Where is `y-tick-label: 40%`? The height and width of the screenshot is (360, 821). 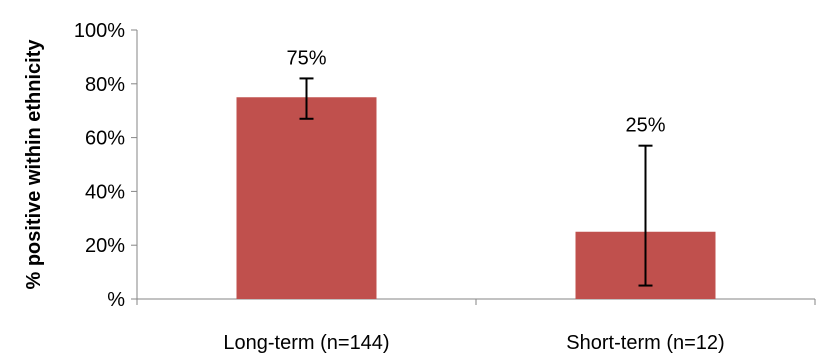 y-tick-label: 40% is located at coordinates (105, 192).